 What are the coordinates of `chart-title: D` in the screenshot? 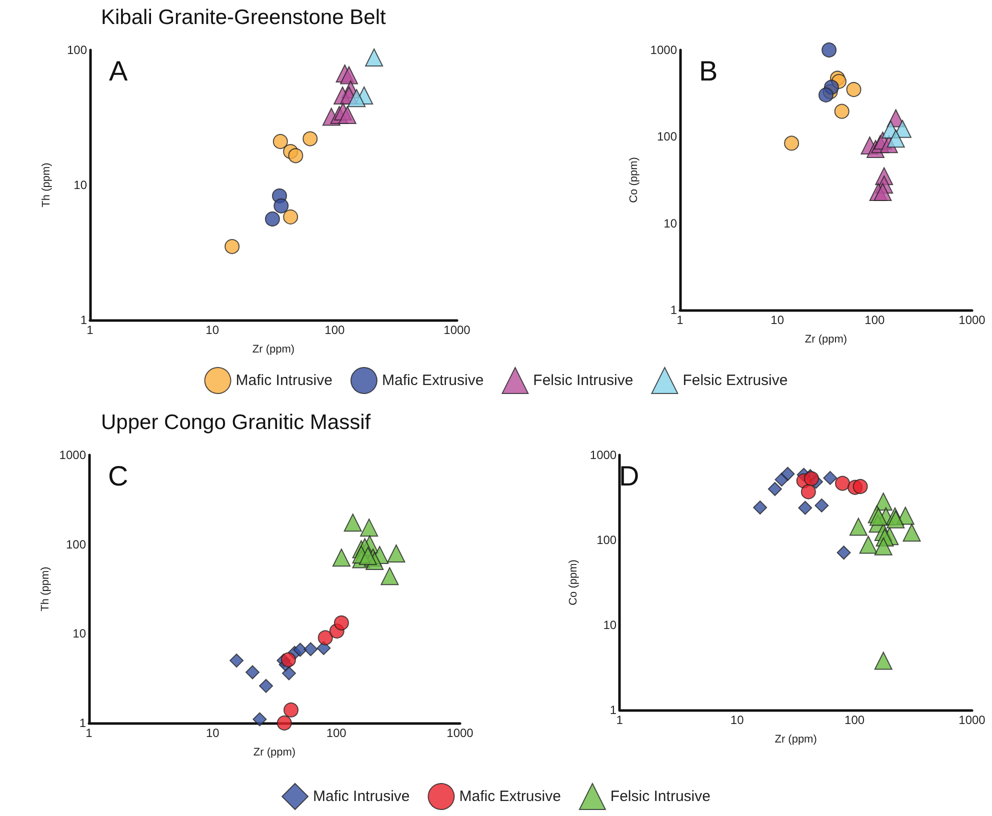 It's located at (629, 476).